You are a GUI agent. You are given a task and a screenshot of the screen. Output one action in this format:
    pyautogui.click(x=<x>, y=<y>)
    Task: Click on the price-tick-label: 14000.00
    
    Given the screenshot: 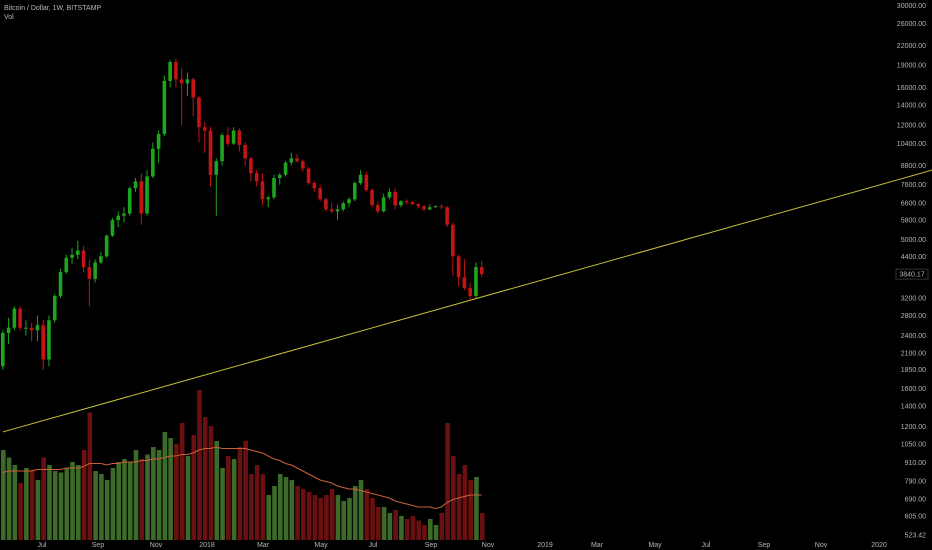 What is the action you would take?
    pyautogui.click(x=911, y=105)
    